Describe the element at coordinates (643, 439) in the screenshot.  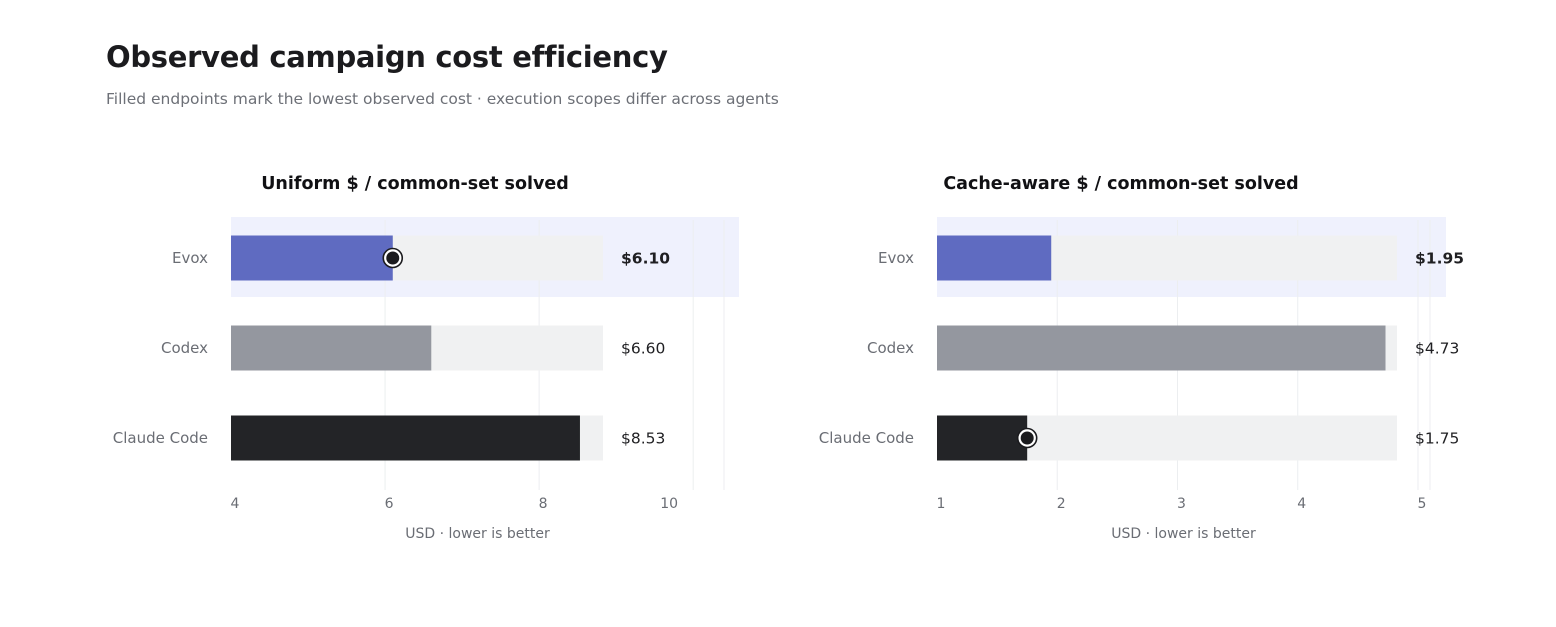
I see `value-label-claude-code: $8.53` at that location.